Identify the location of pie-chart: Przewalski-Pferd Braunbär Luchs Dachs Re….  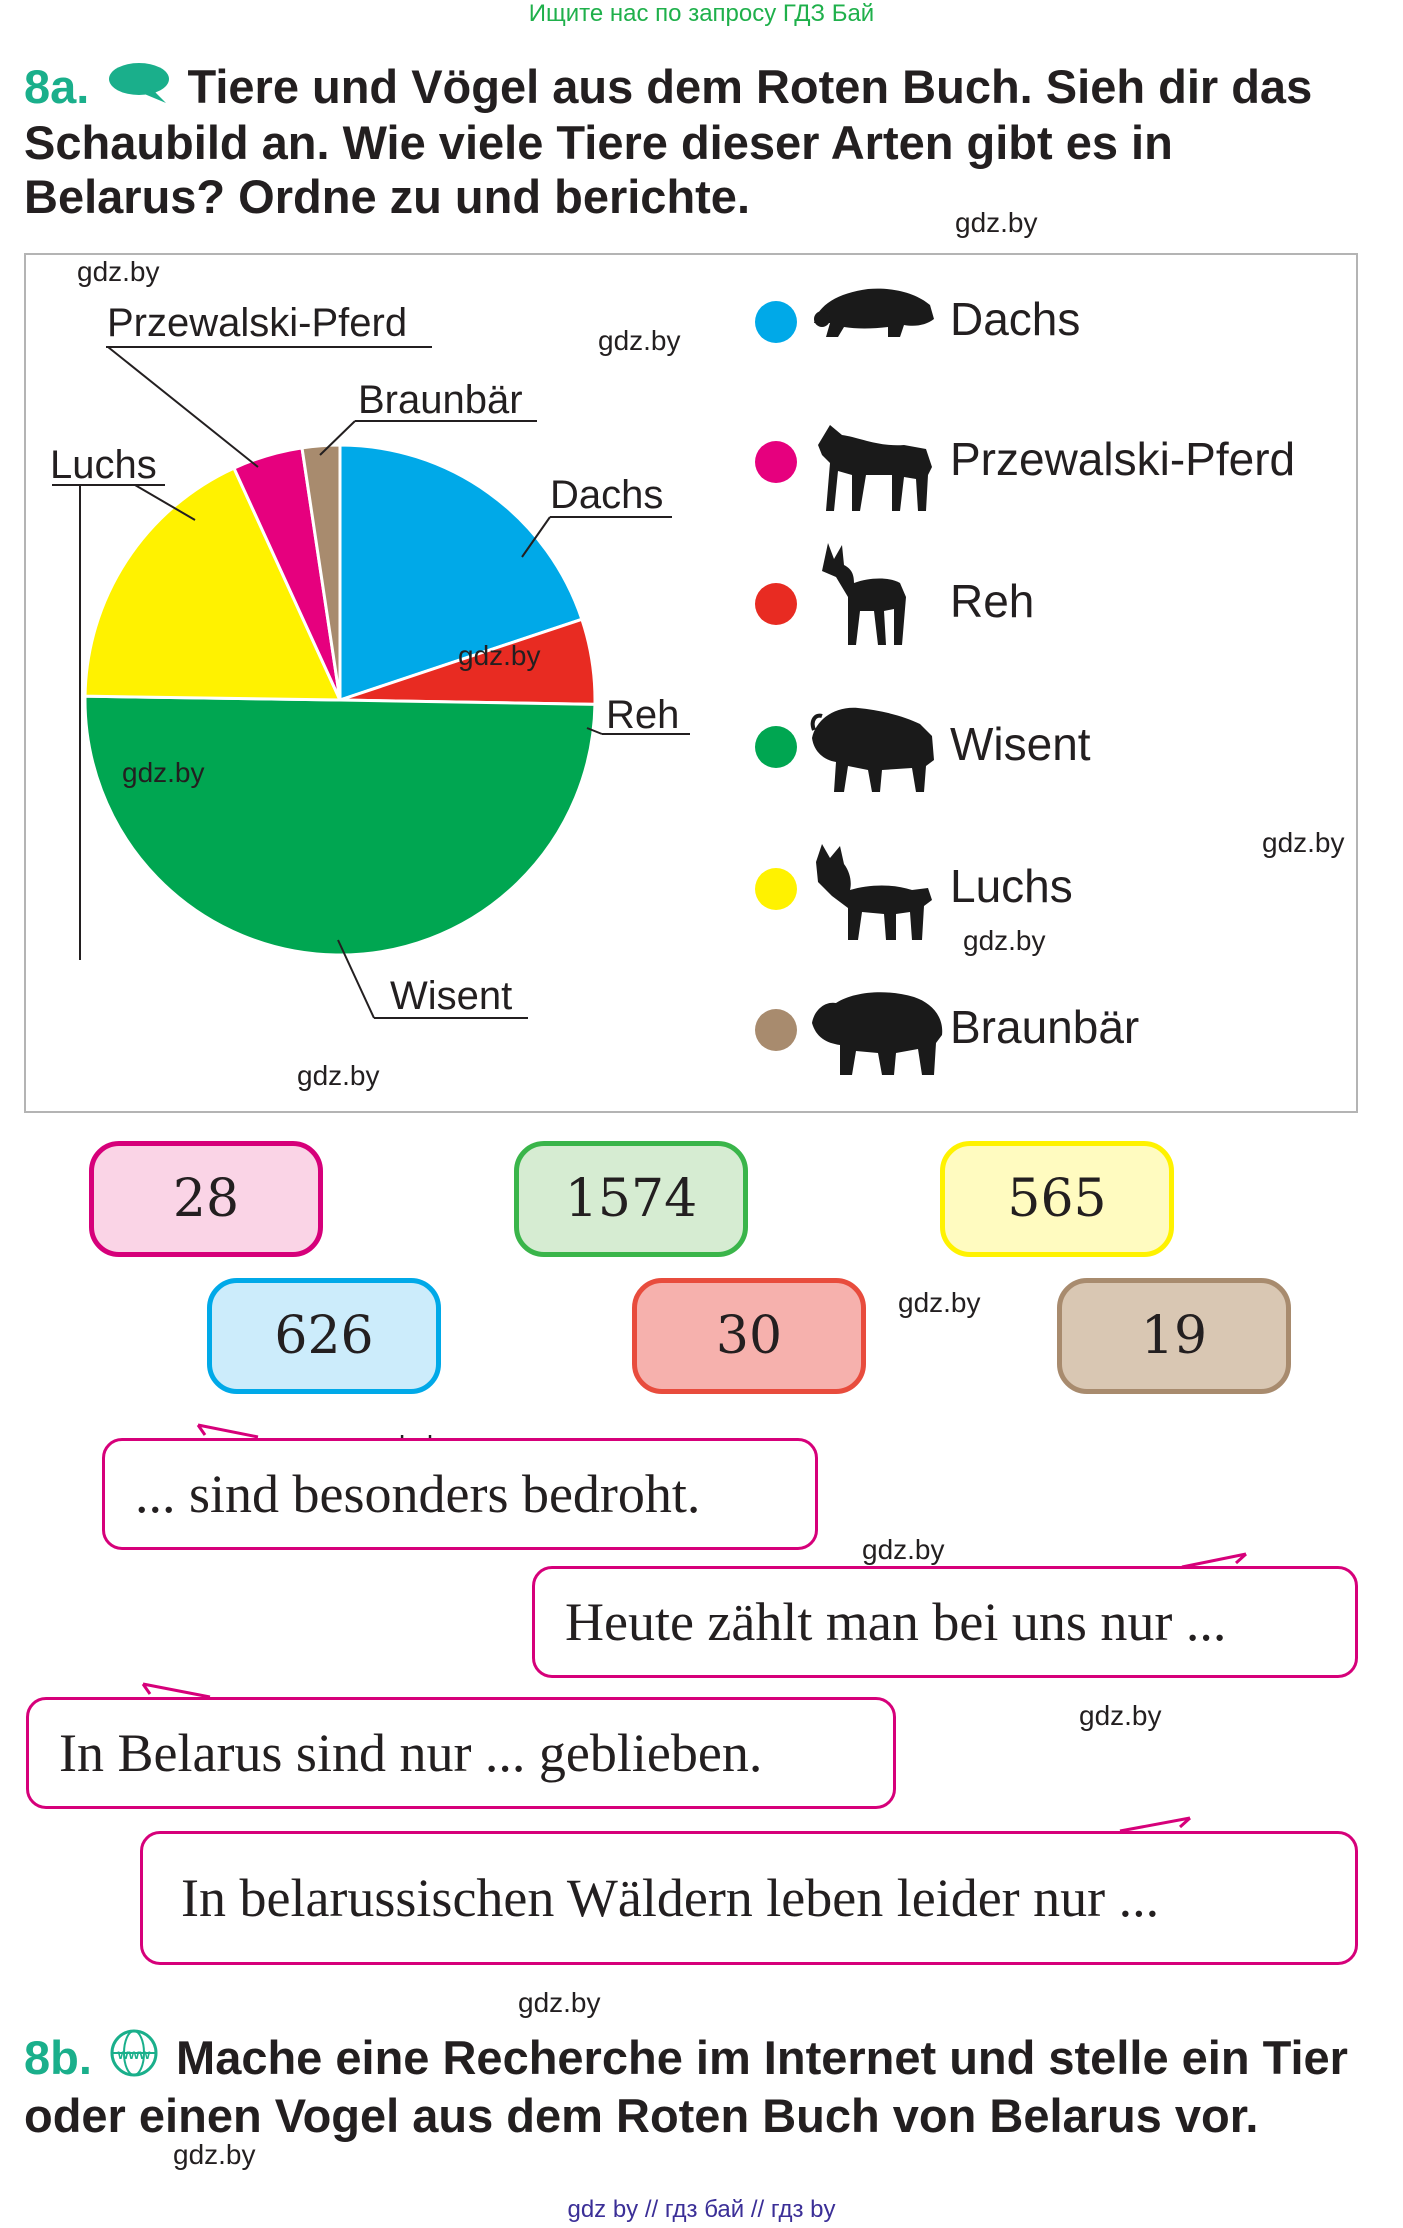
(370, 660).